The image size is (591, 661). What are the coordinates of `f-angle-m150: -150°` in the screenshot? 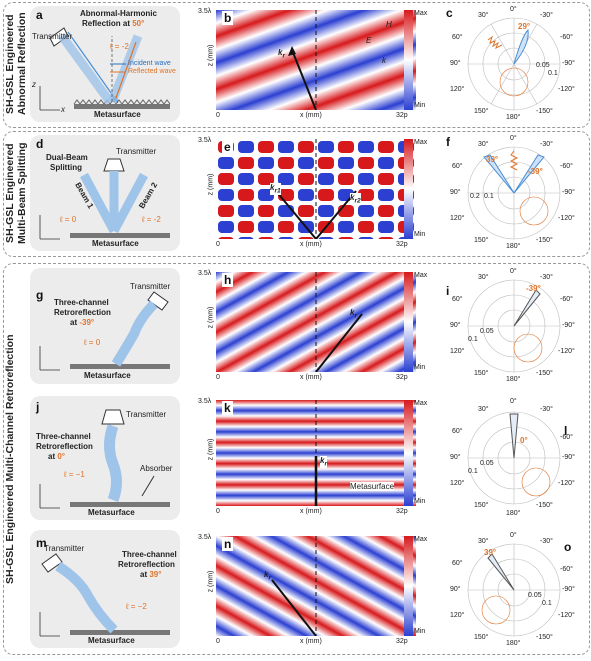 It's located at (544, 240).